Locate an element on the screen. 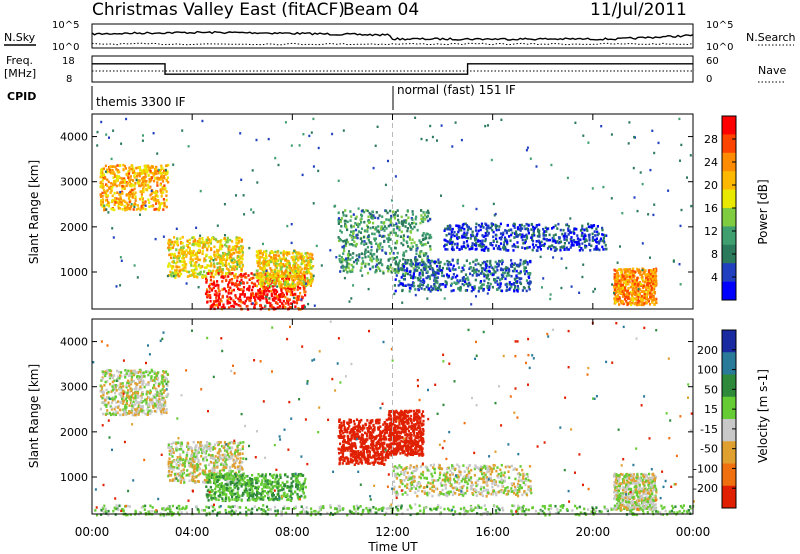  power-cbar-swatch is located at coordinates (729, 180).